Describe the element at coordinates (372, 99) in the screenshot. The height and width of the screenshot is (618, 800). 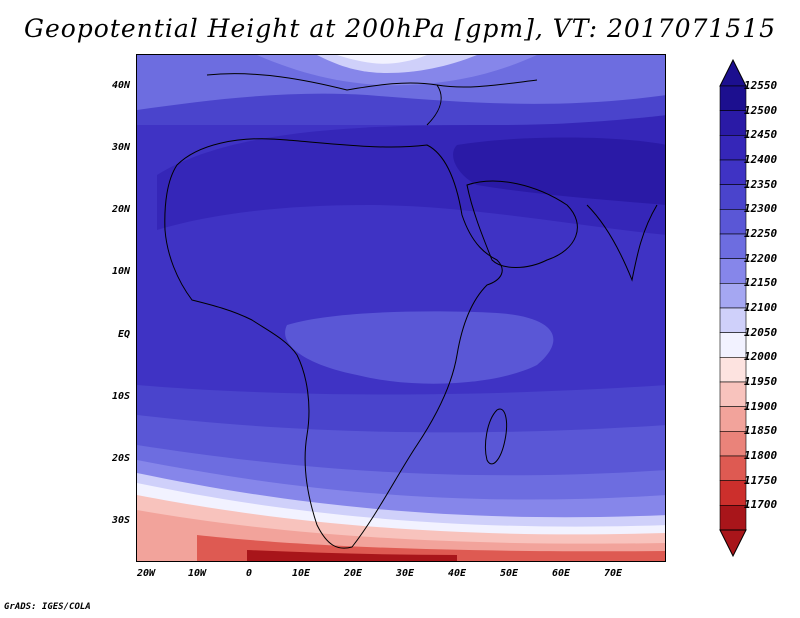
I see `europe-coastline` at that location.